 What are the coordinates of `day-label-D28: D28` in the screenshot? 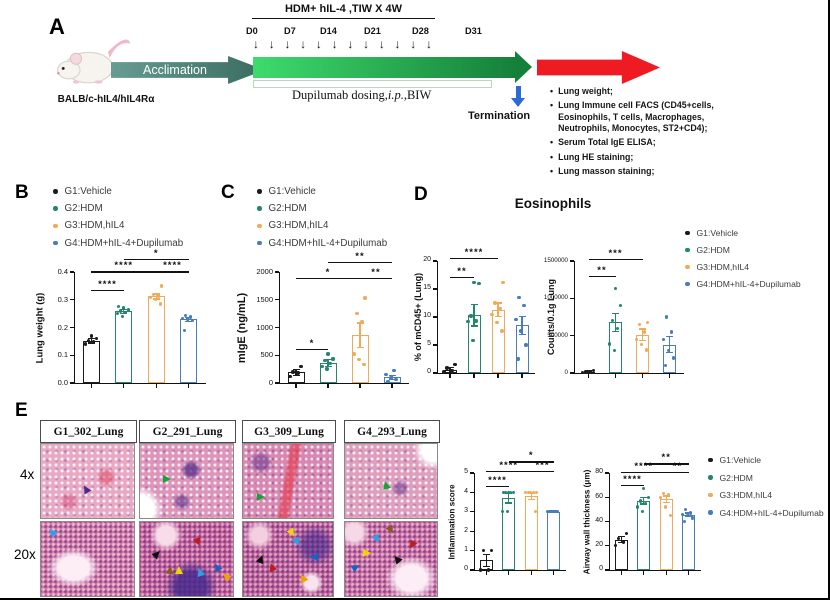 It's located at (420, 31).